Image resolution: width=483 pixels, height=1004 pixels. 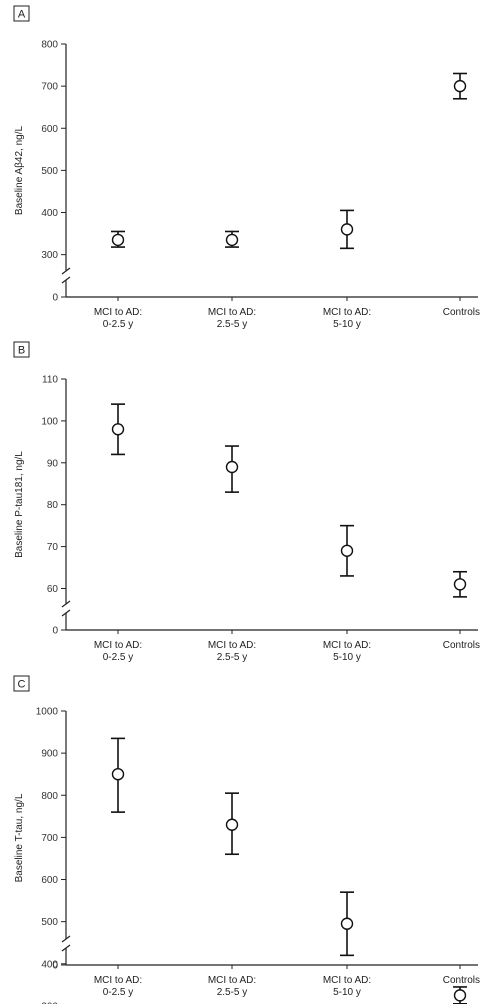 I want to click on y-tick-label: 900, so click(x=49, y=754).